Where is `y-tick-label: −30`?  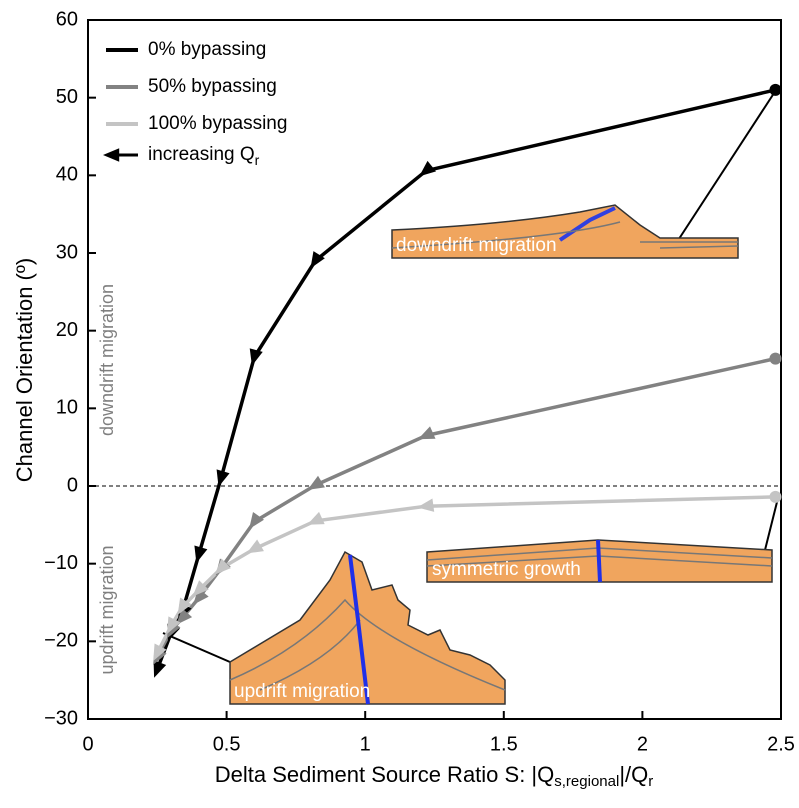 y-tick-label: −30 is located at coordinates (61, 718).